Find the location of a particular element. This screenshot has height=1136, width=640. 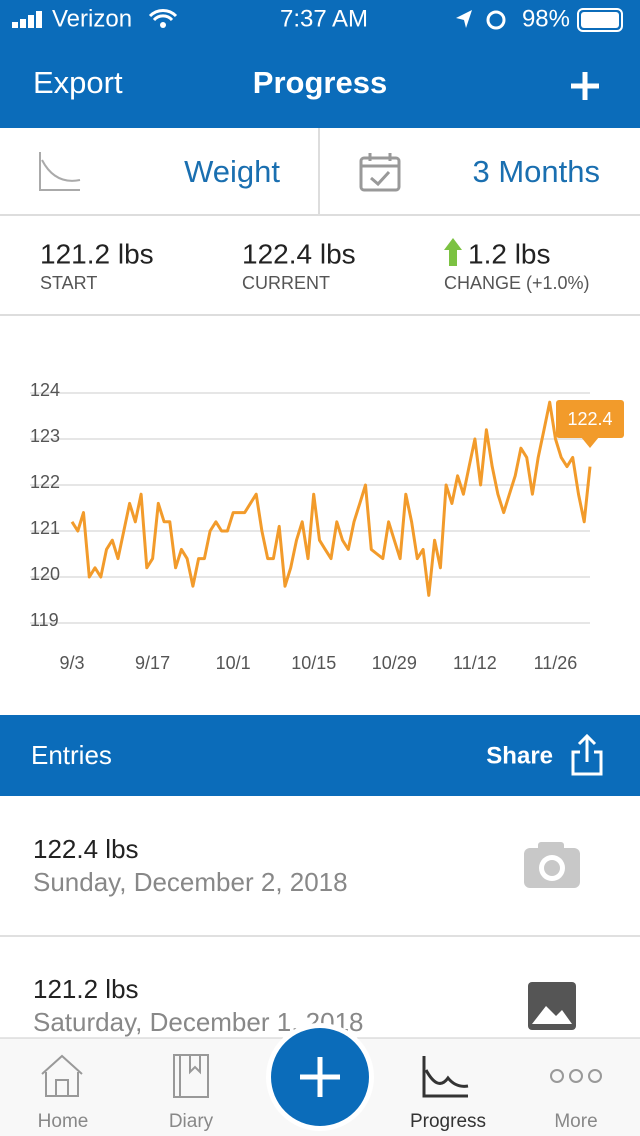

carrier: Verizon is located at coordinates (92, 18).